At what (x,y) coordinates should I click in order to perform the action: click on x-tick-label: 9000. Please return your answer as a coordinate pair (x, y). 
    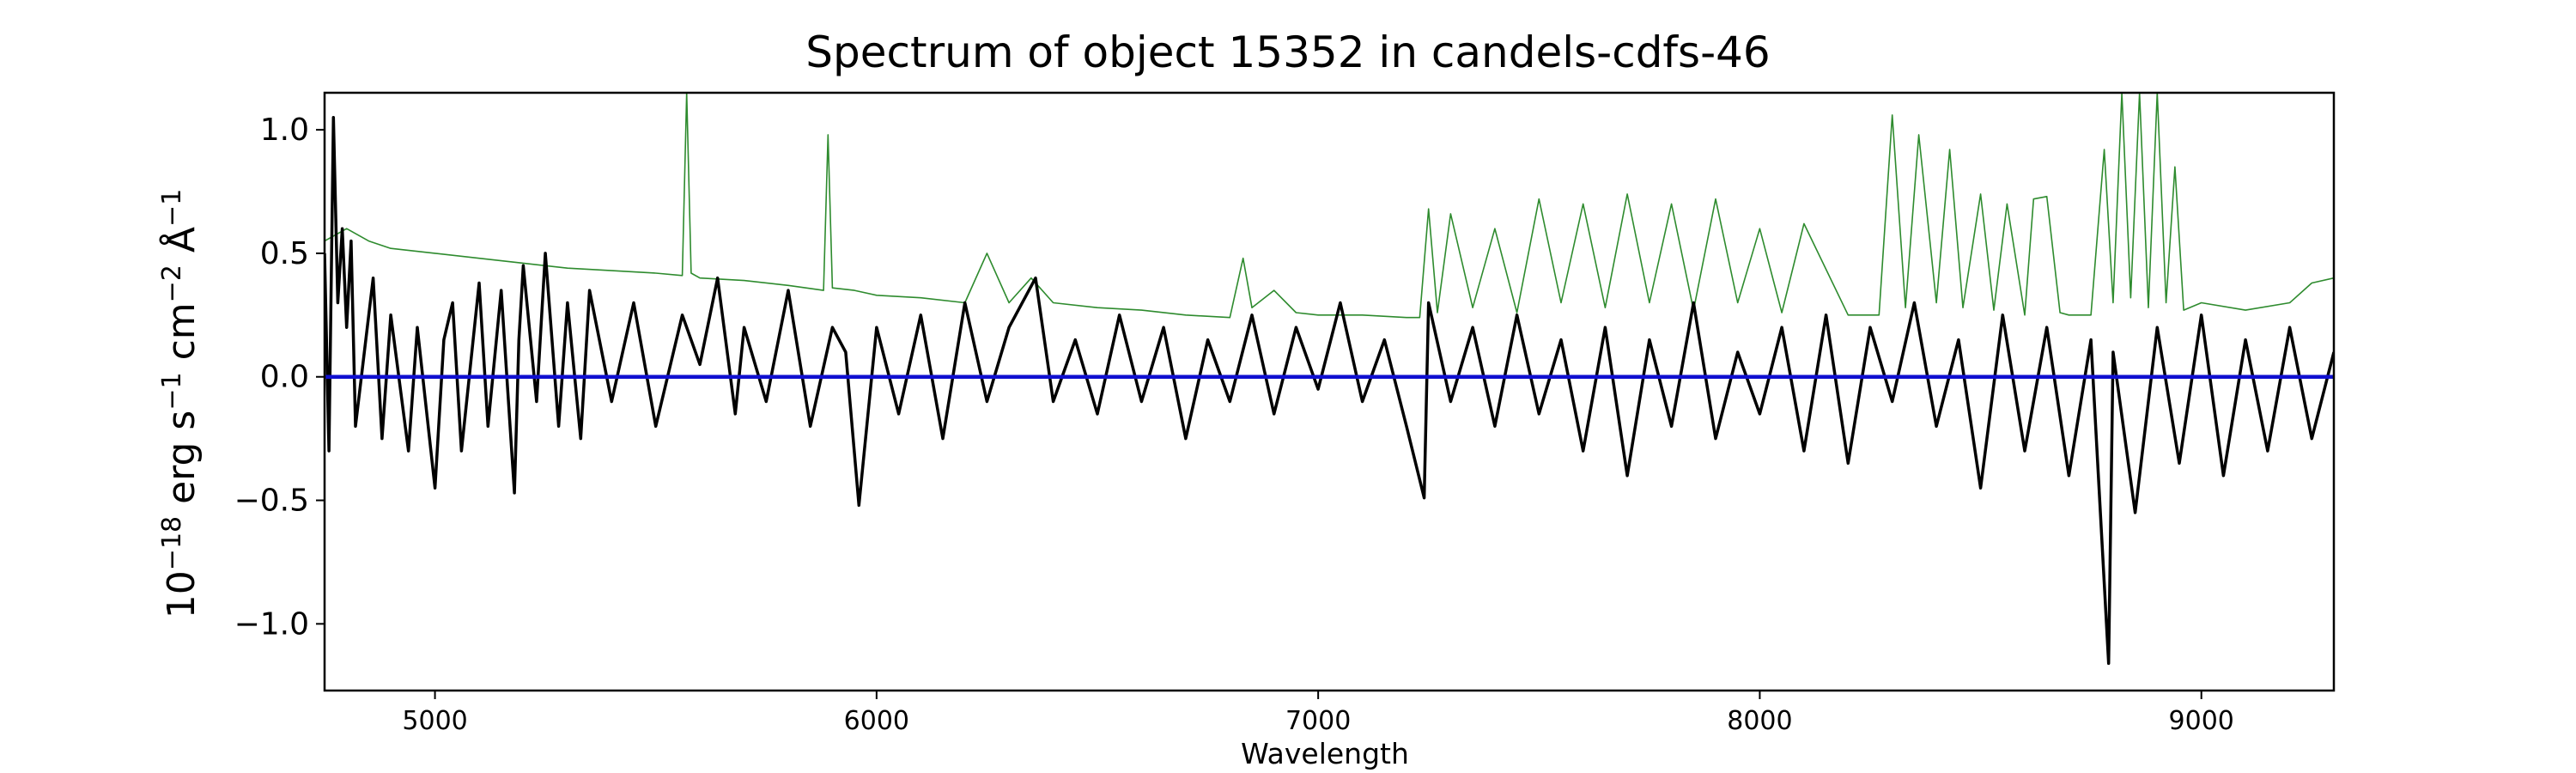
    Looking at the image, I should click on (2201, 721).